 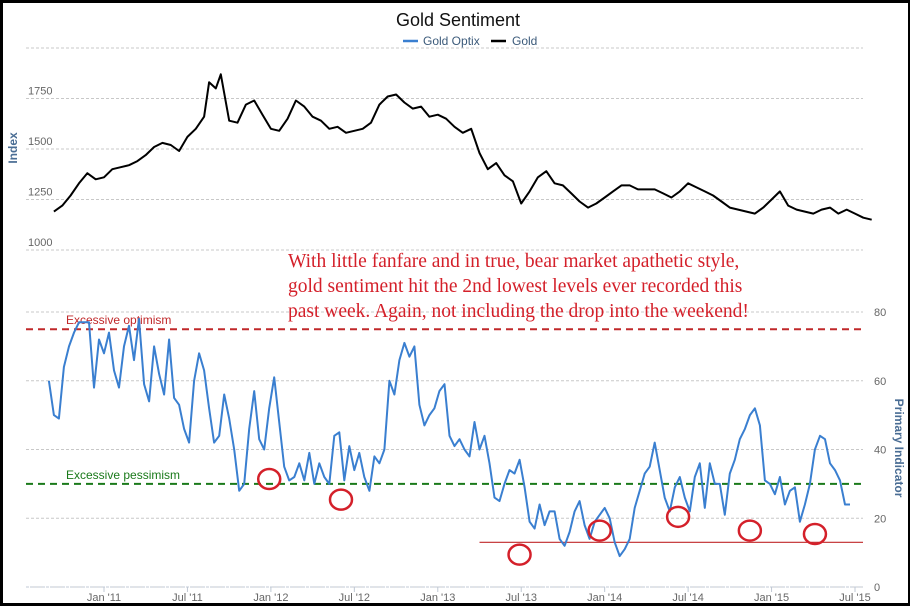 I want to click on legend-item-gold-optix: Gold Optix, so click(x=441, y=41).